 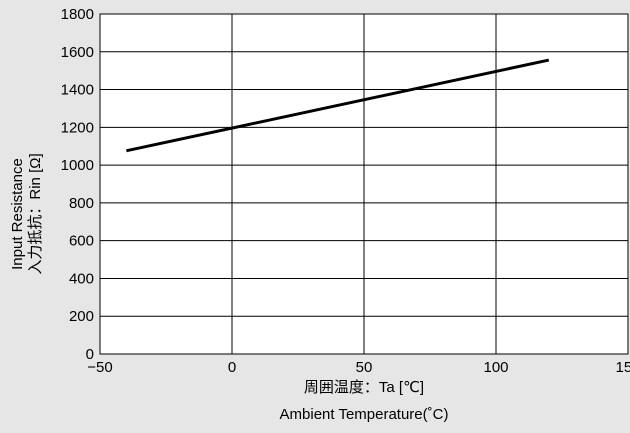 What do you see at coordinates (81, 278) in the screenshot?
I see `y-tick-label: 400` at bounding box center [81, 278].